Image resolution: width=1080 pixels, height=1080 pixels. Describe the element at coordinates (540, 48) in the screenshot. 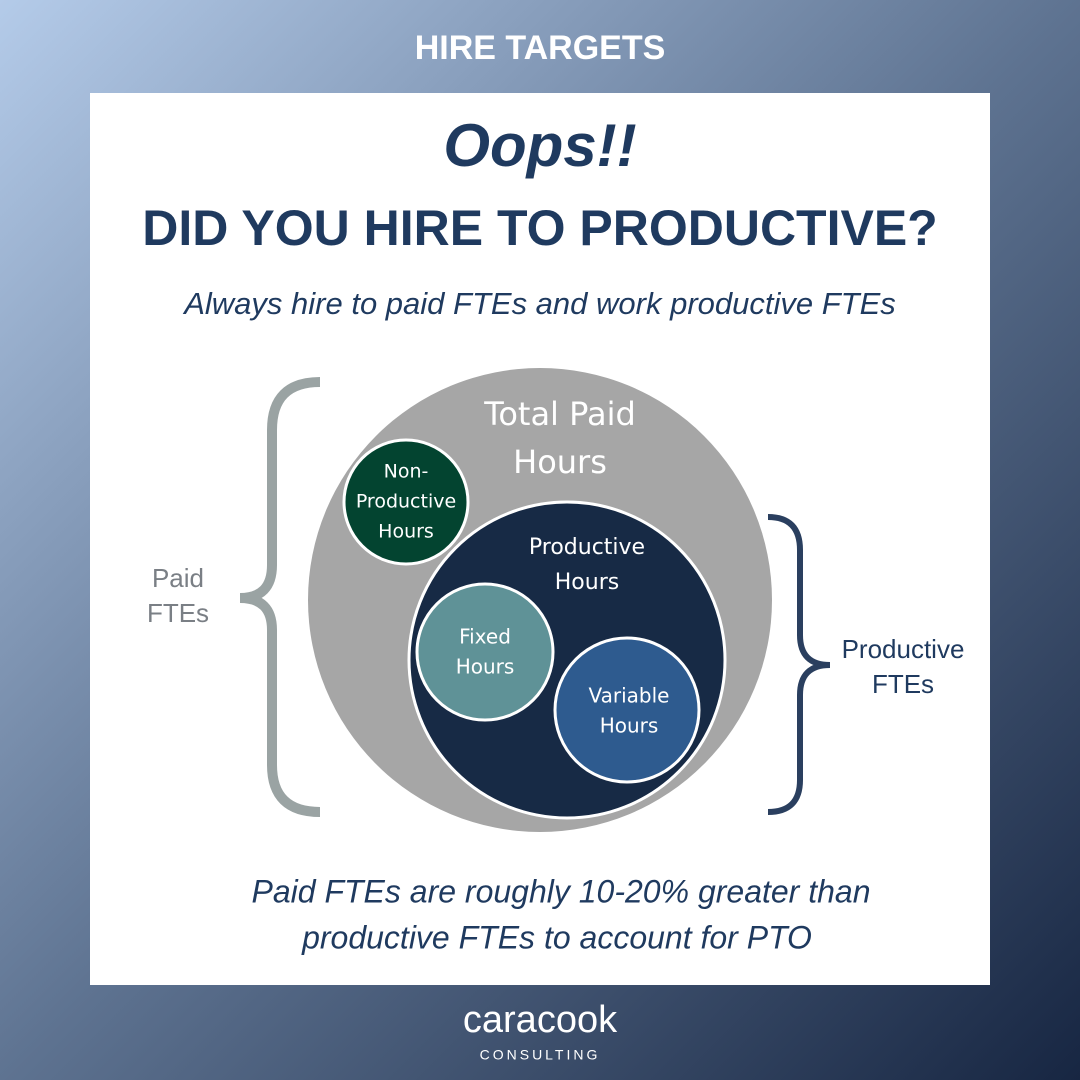

I see `page-title: HIRE TARGETS` at that location.